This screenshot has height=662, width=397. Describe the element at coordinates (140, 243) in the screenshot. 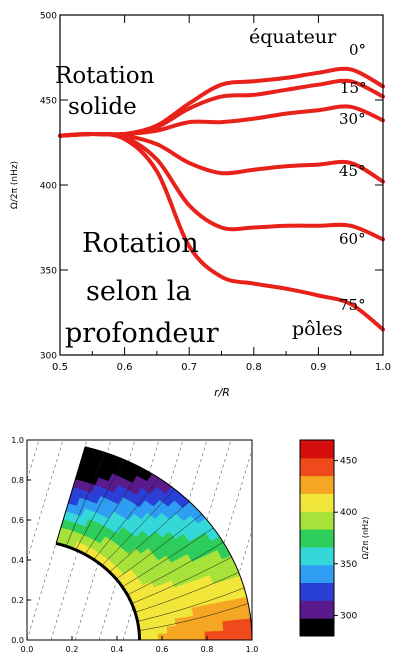

I see `annotation-rotation-profondeur-1: Rotation` at that location.